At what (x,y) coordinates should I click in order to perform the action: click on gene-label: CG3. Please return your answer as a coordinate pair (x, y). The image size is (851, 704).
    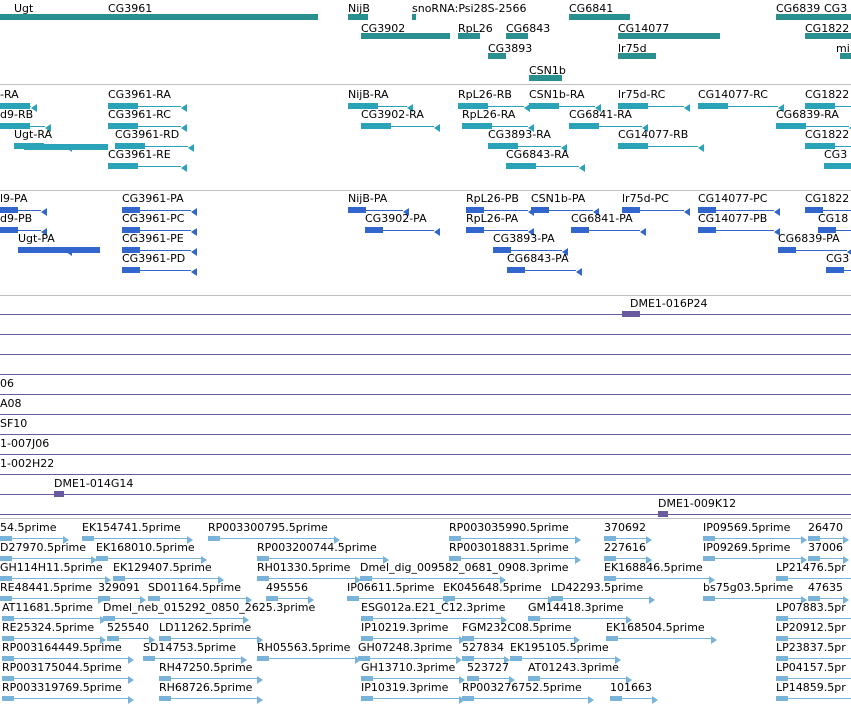
    Looking at the image, I should click on (836, 8).